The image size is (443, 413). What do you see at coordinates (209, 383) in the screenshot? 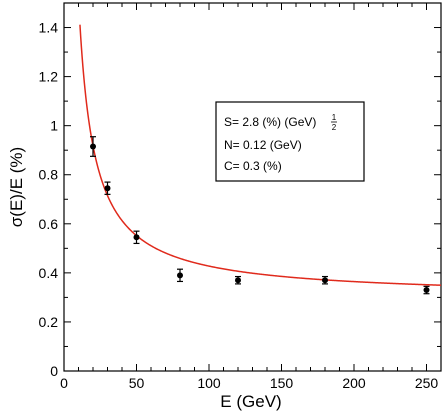
I see `x-tick-label: 100` at bounding box center [209, 383].